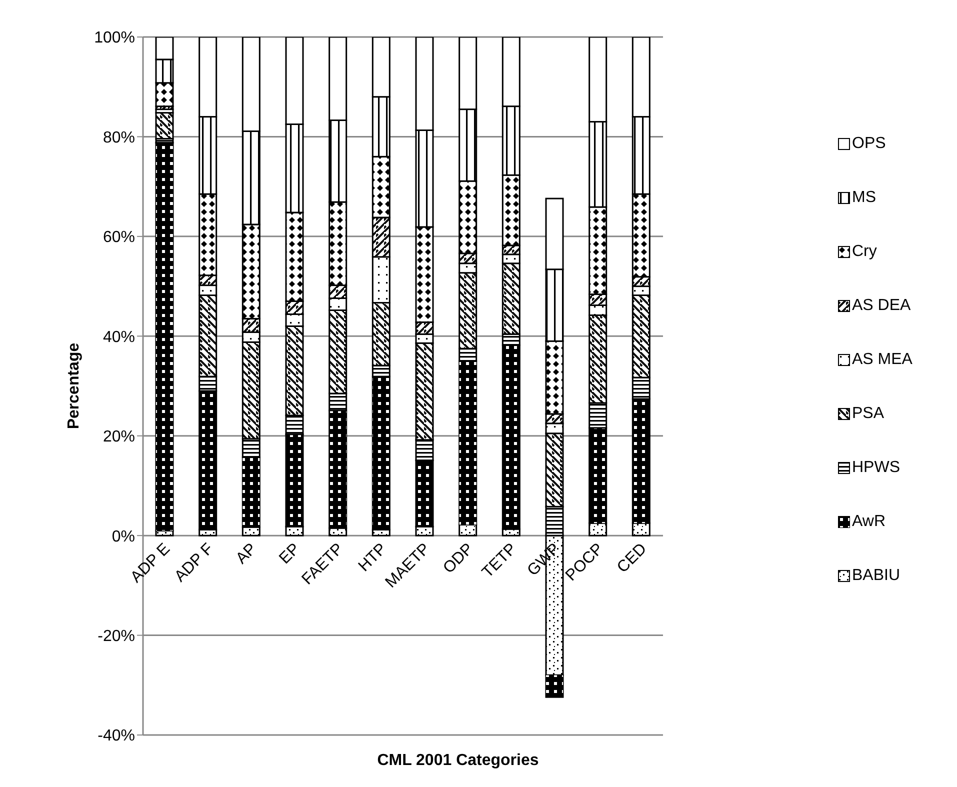 The image size is (957, 787). What do you see at coordinates (116, 736) in the screenshot?
I see `y-tick-label: -40%` at bounding box center [116, 736].